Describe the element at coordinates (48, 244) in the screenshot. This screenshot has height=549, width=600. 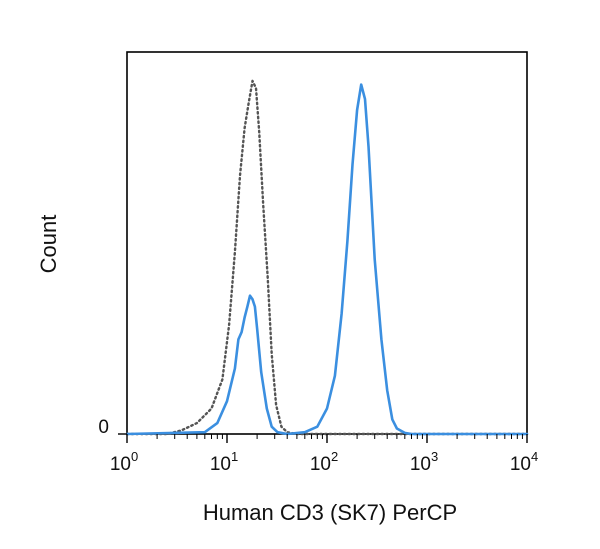
I see `y-axis-title: Count` at that location.